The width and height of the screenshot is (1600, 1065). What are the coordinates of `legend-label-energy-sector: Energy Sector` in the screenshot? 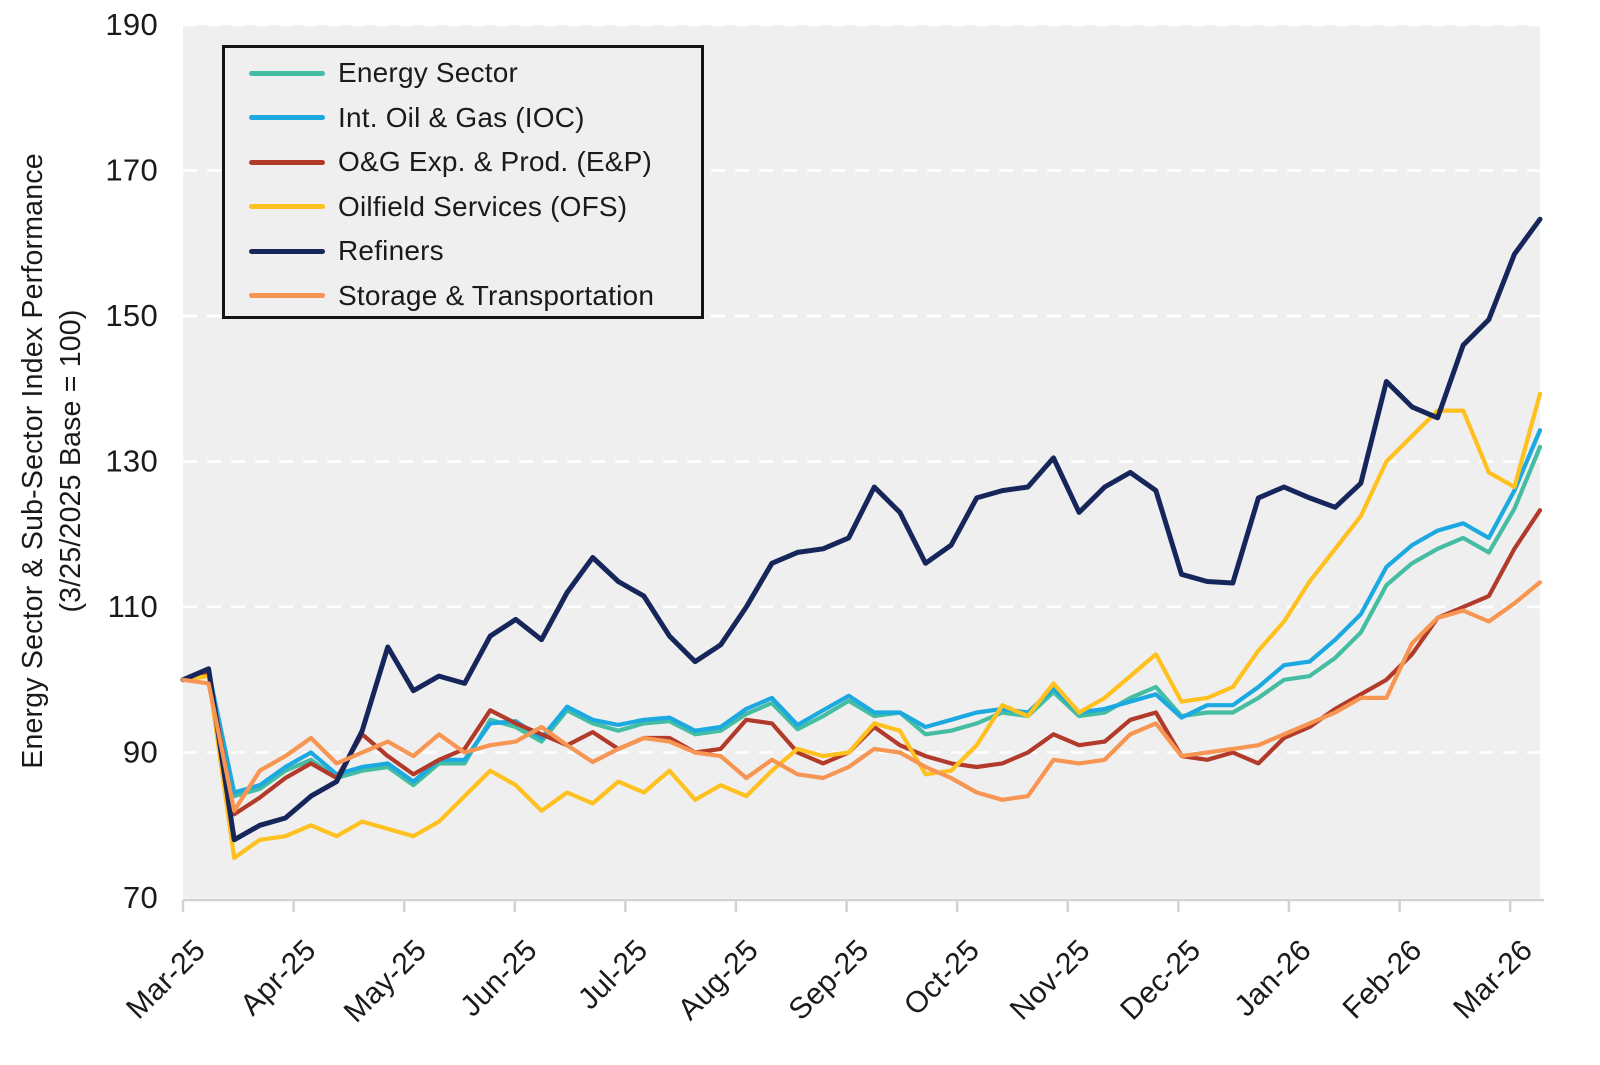 It's located at (428, 73).